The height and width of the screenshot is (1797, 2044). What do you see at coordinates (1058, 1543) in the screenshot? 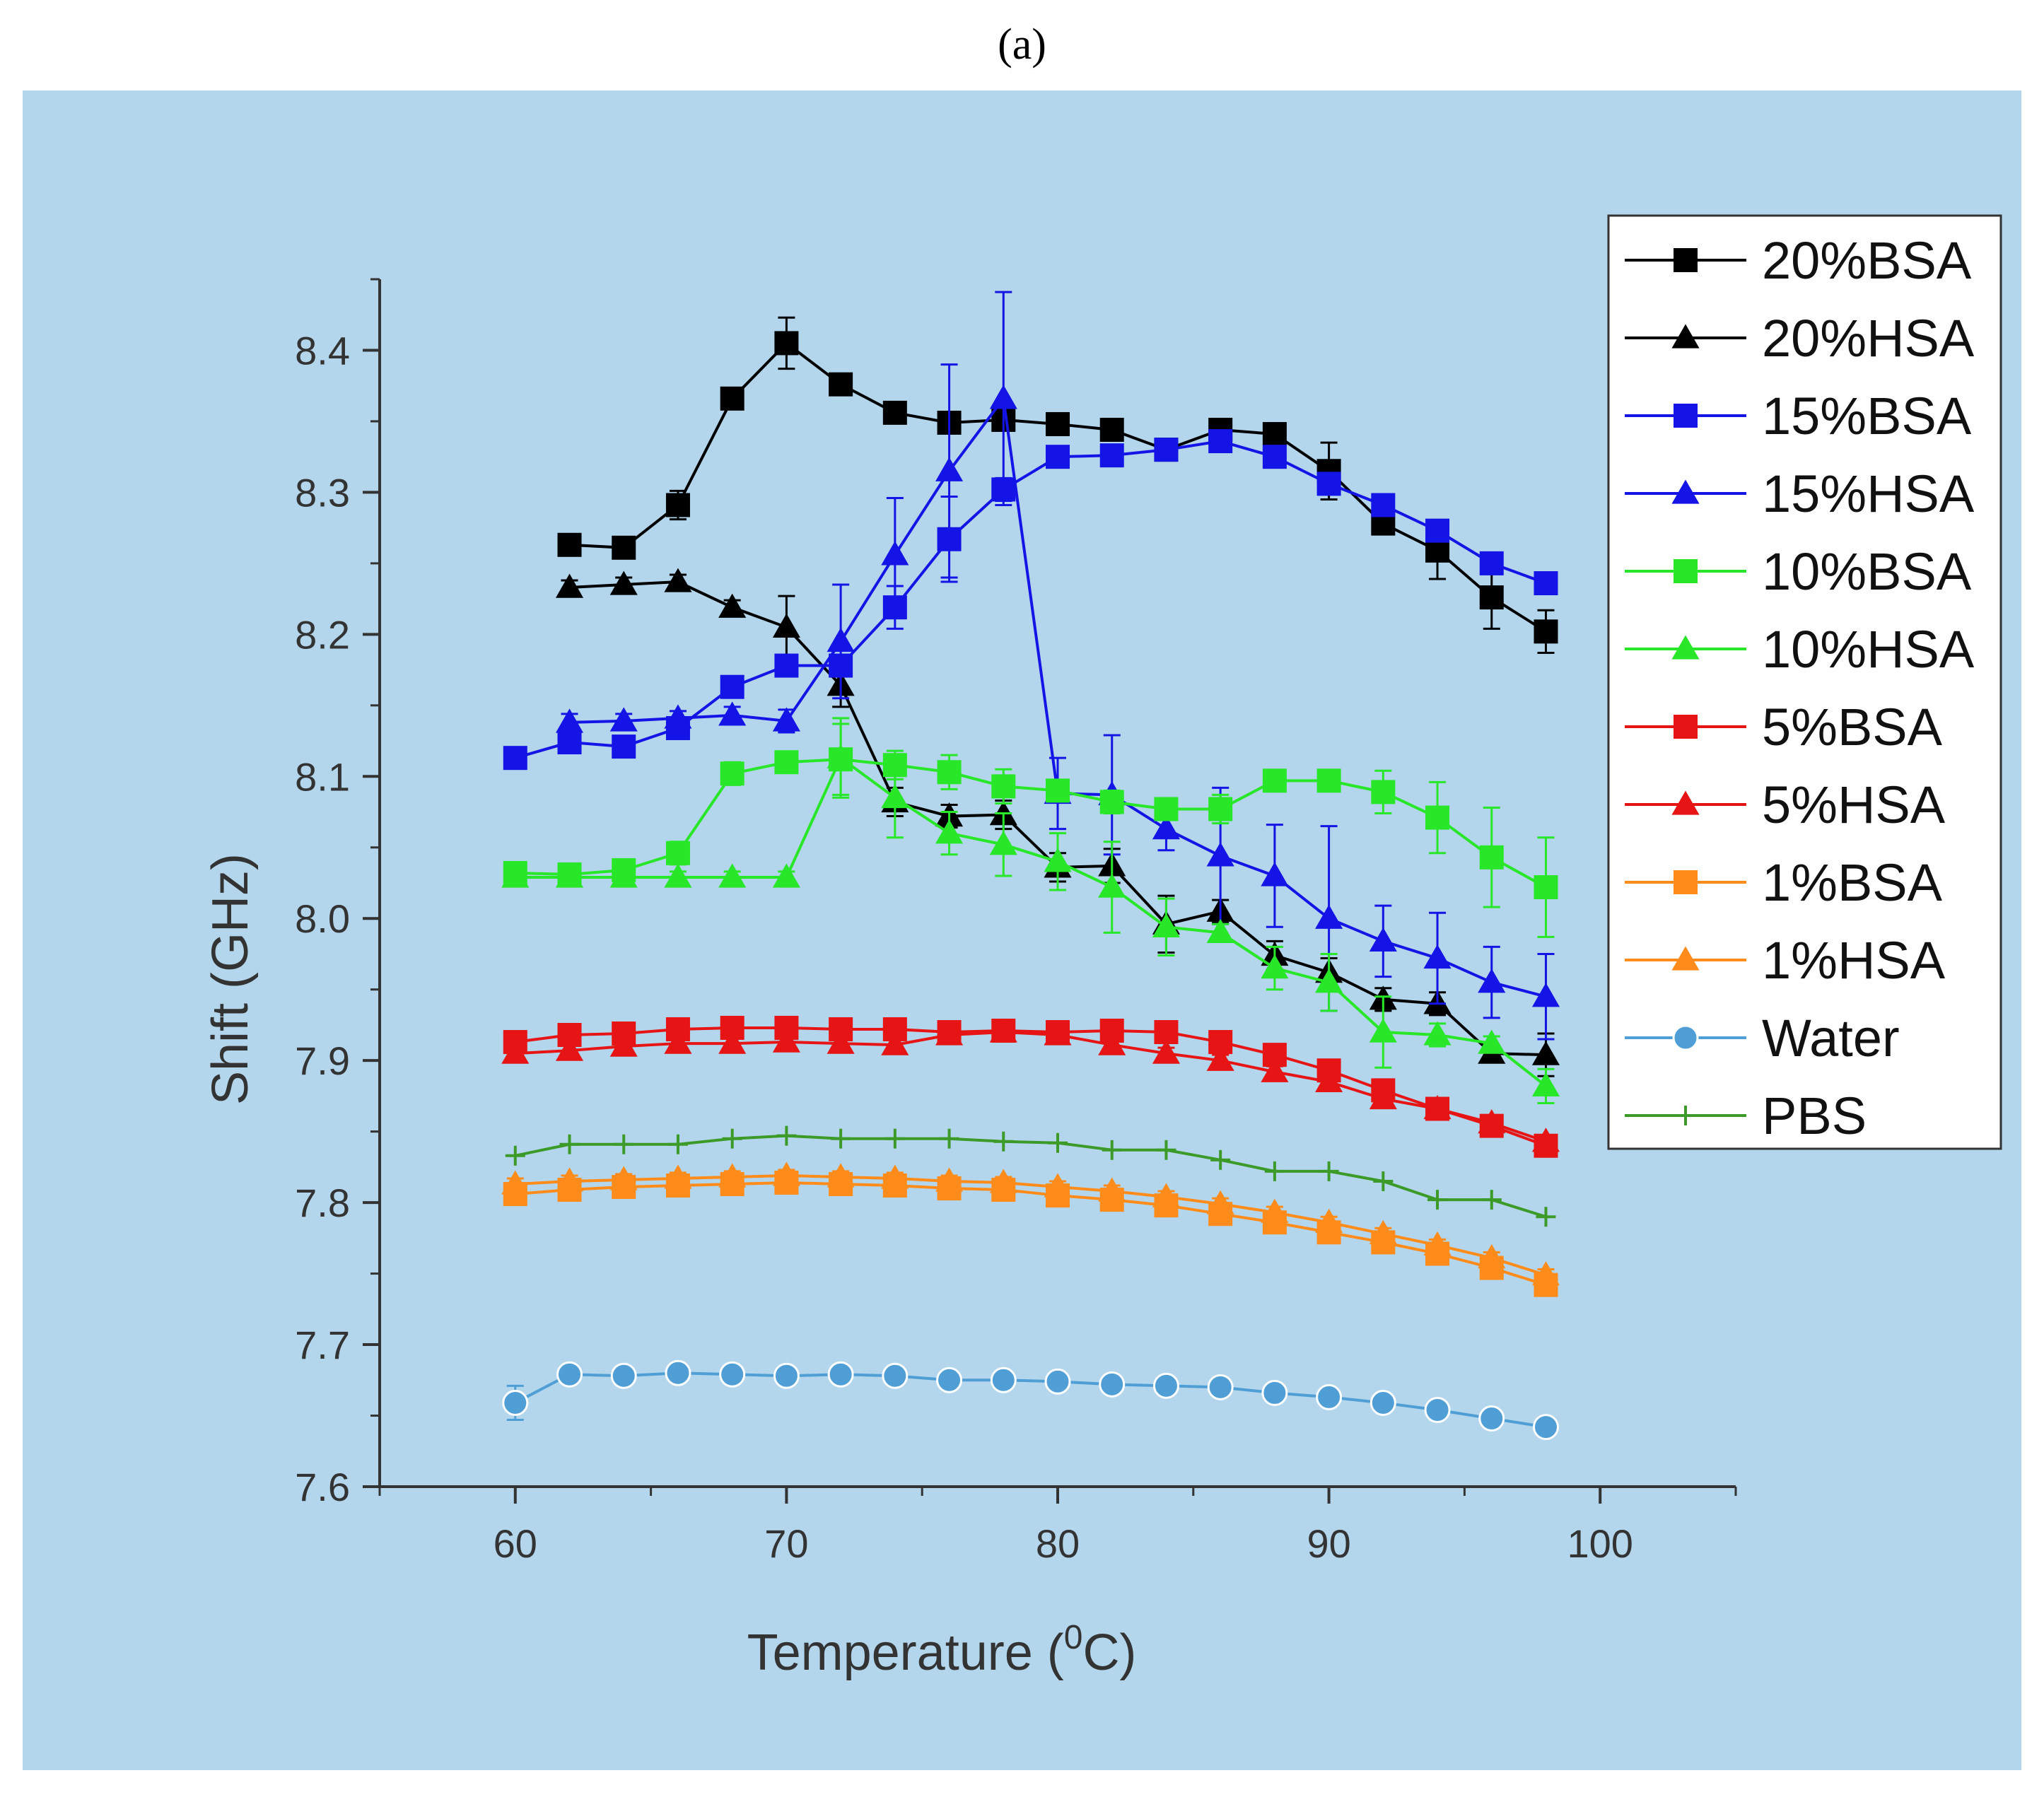
I see `x-tick-label: 80` at bounding box center [1058, 1543].